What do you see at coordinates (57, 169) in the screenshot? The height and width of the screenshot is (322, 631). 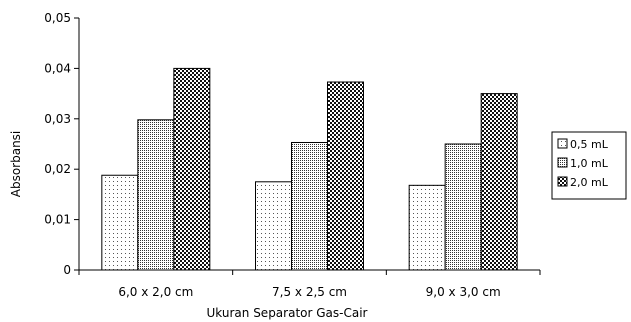 I see `y-tick-label: 0,02` at bounding box center [57, 169].